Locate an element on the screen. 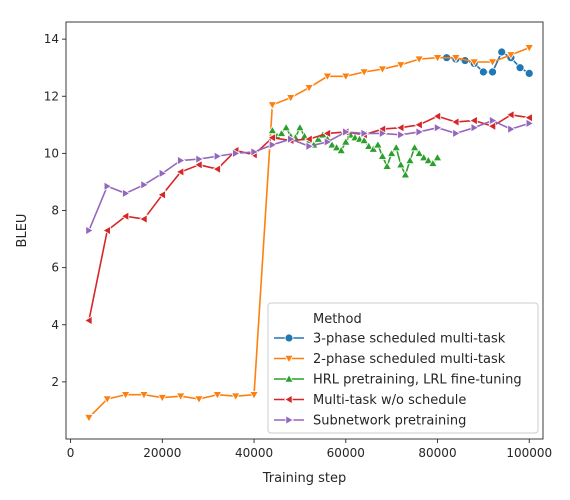 This screenshot has width=570, height=500. legend-entry-3-phase-scheduled-multi-task: 3-phase scheduled multi-task is located at coordinates (390, 339).